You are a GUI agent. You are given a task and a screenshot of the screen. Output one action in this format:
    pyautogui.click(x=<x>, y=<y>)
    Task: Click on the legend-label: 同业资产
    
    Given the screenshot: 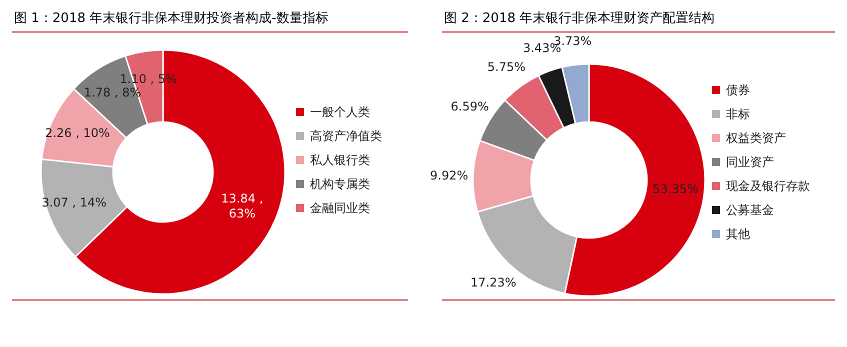 What is the action you would take?
    pyautogui.click(x=750, y=162)
    